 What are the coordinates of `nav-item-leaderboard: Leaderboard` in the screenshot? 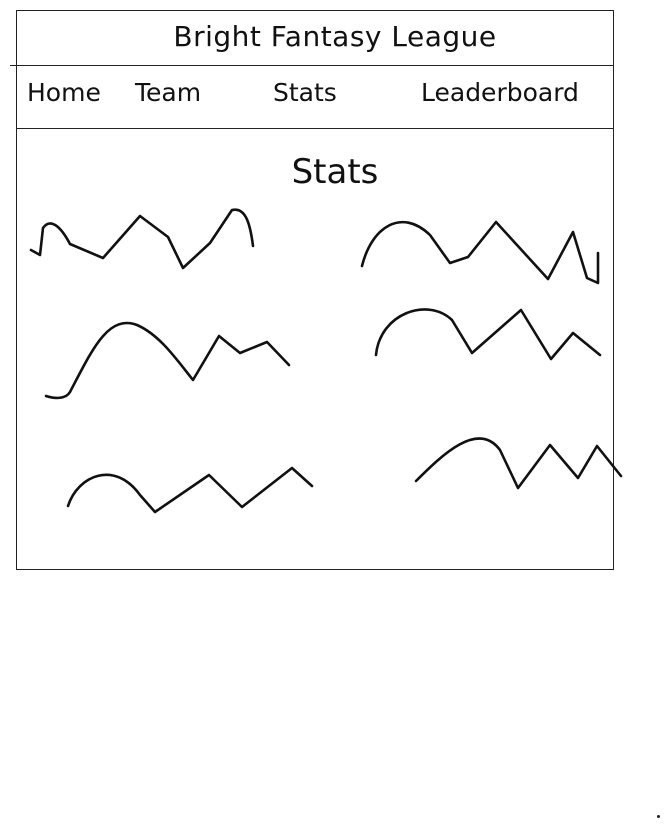 It's located at (500, 92).